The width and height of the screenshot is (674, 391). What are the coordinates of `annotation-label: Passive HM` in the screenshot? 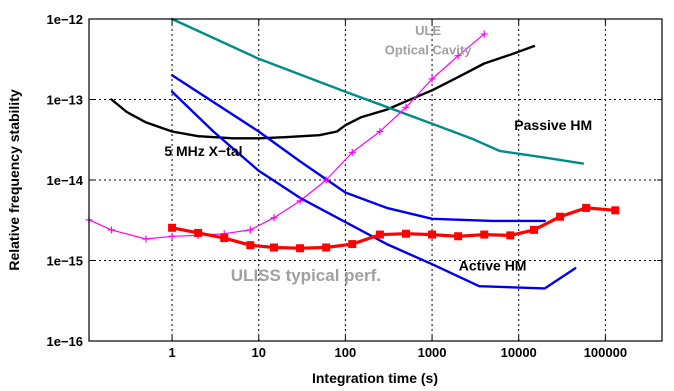 It's located at (553, 125).